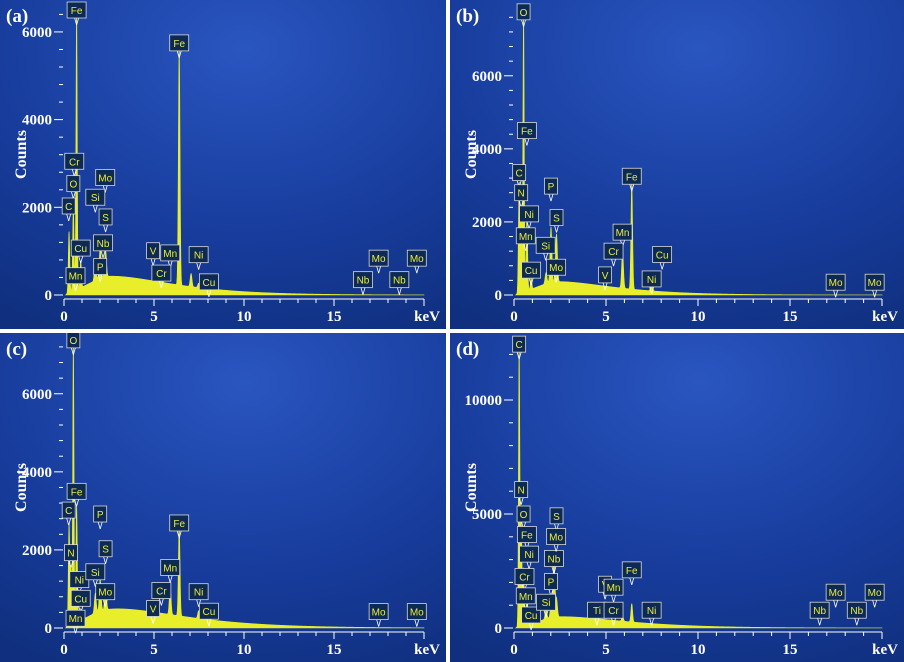 Image resolution: width=904 pixels, height=662 pixels. I want to click on element-label: Si, so click(95, 200).